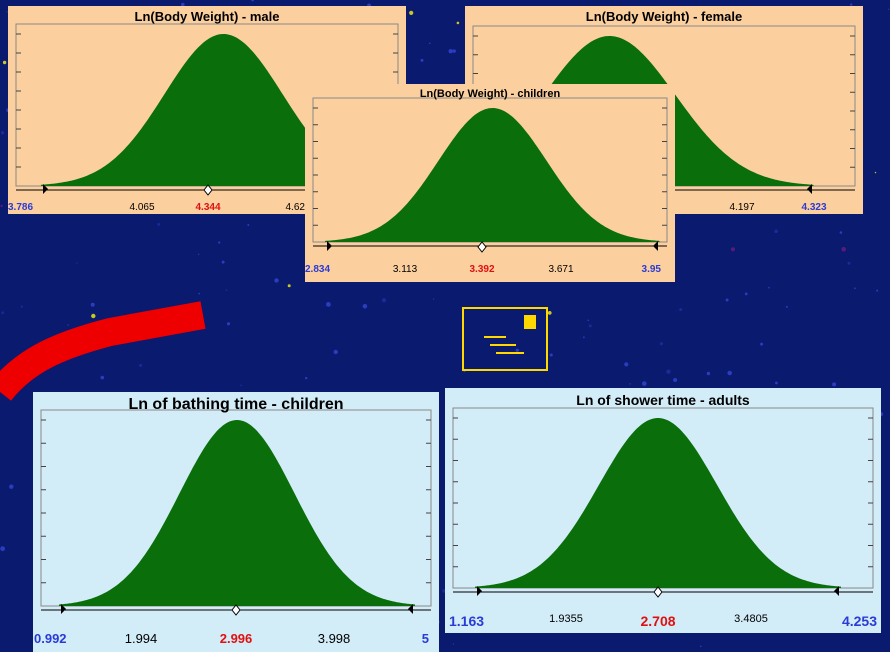  What do you see at coordinates (482, 269) in the screenshot?
I see `tick-label: 3.392` at bounding box center [482, 269].